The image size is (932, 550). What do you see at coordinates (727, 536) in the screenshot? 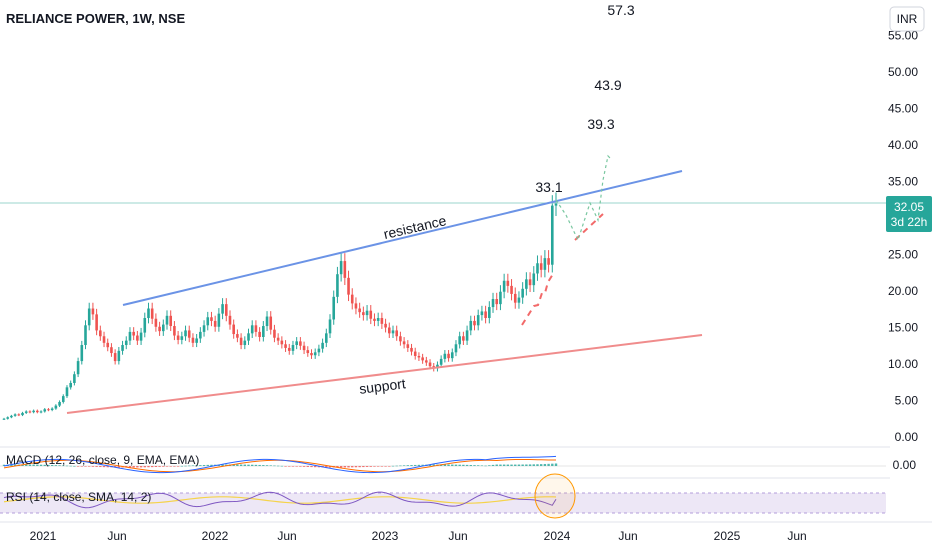
I see `x-tick-label: 2025` at bounding box center [727, 536].